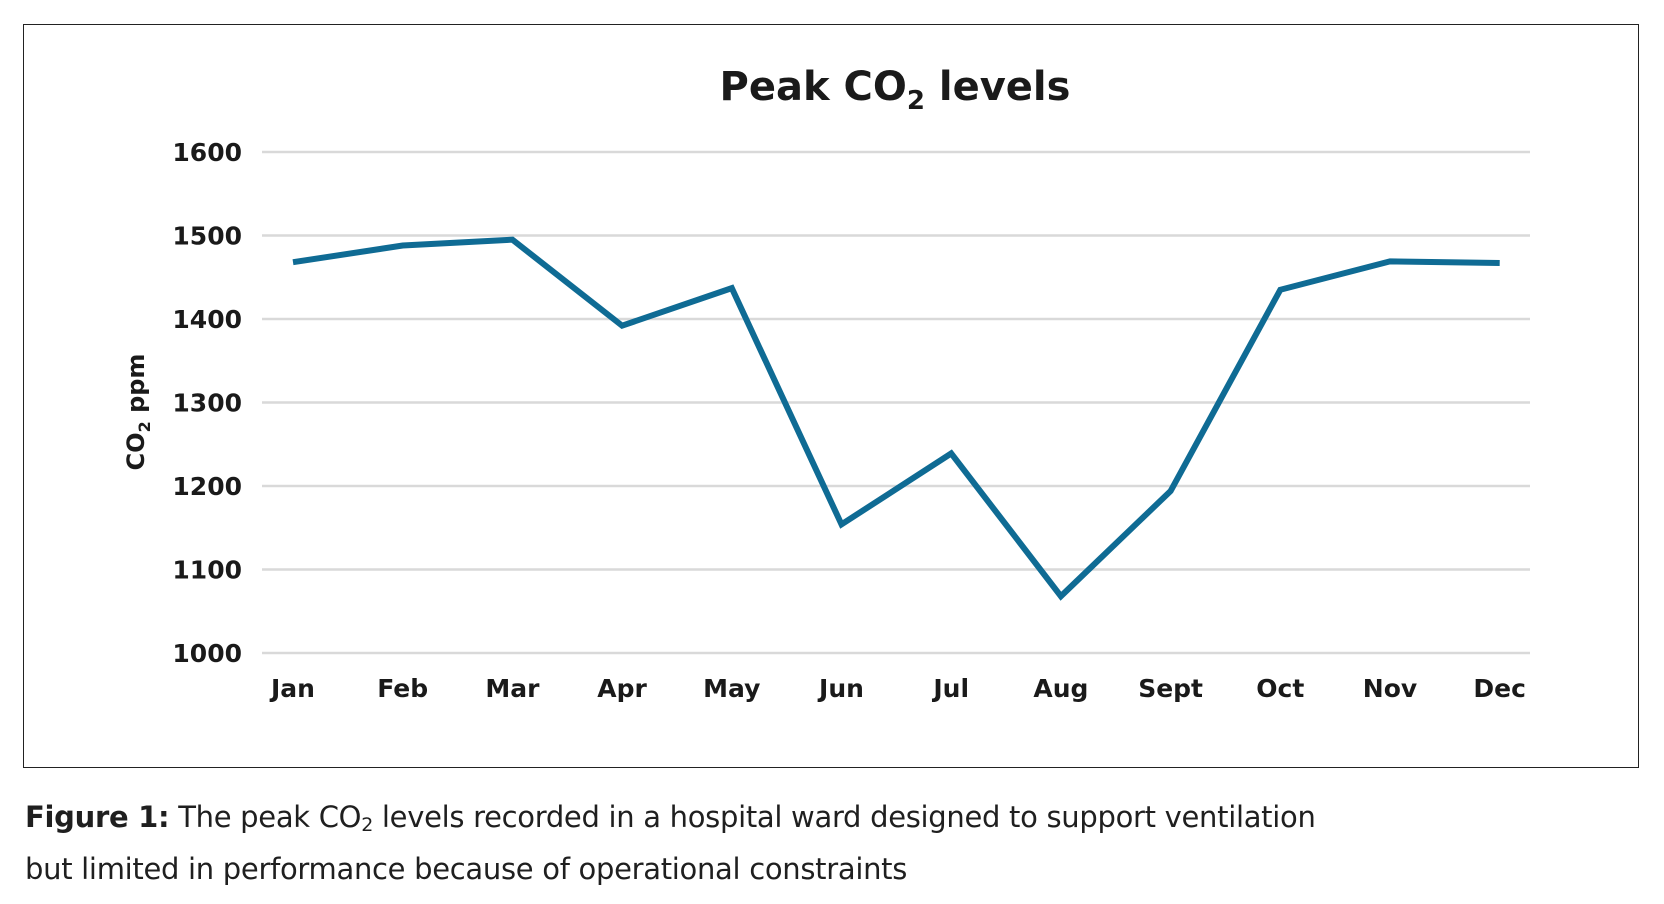  What do you see at coordinates (207, 570) in the screenshot?
I see `y-tick-label: 1100` at bounding box center [207, 570].